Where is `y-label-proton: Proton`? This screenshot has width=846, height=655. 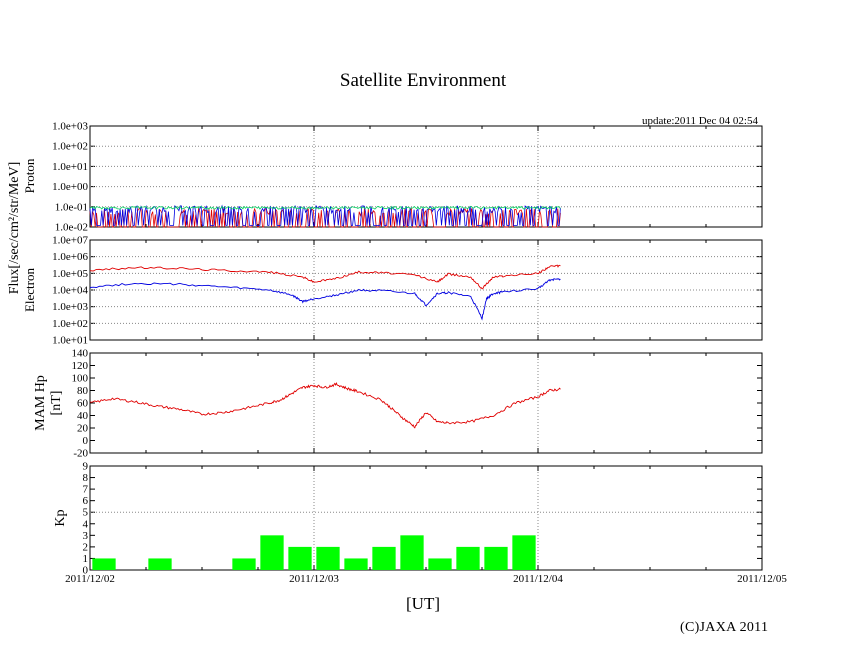 y-label-proton: Proton is located at coordinates (29, 175).